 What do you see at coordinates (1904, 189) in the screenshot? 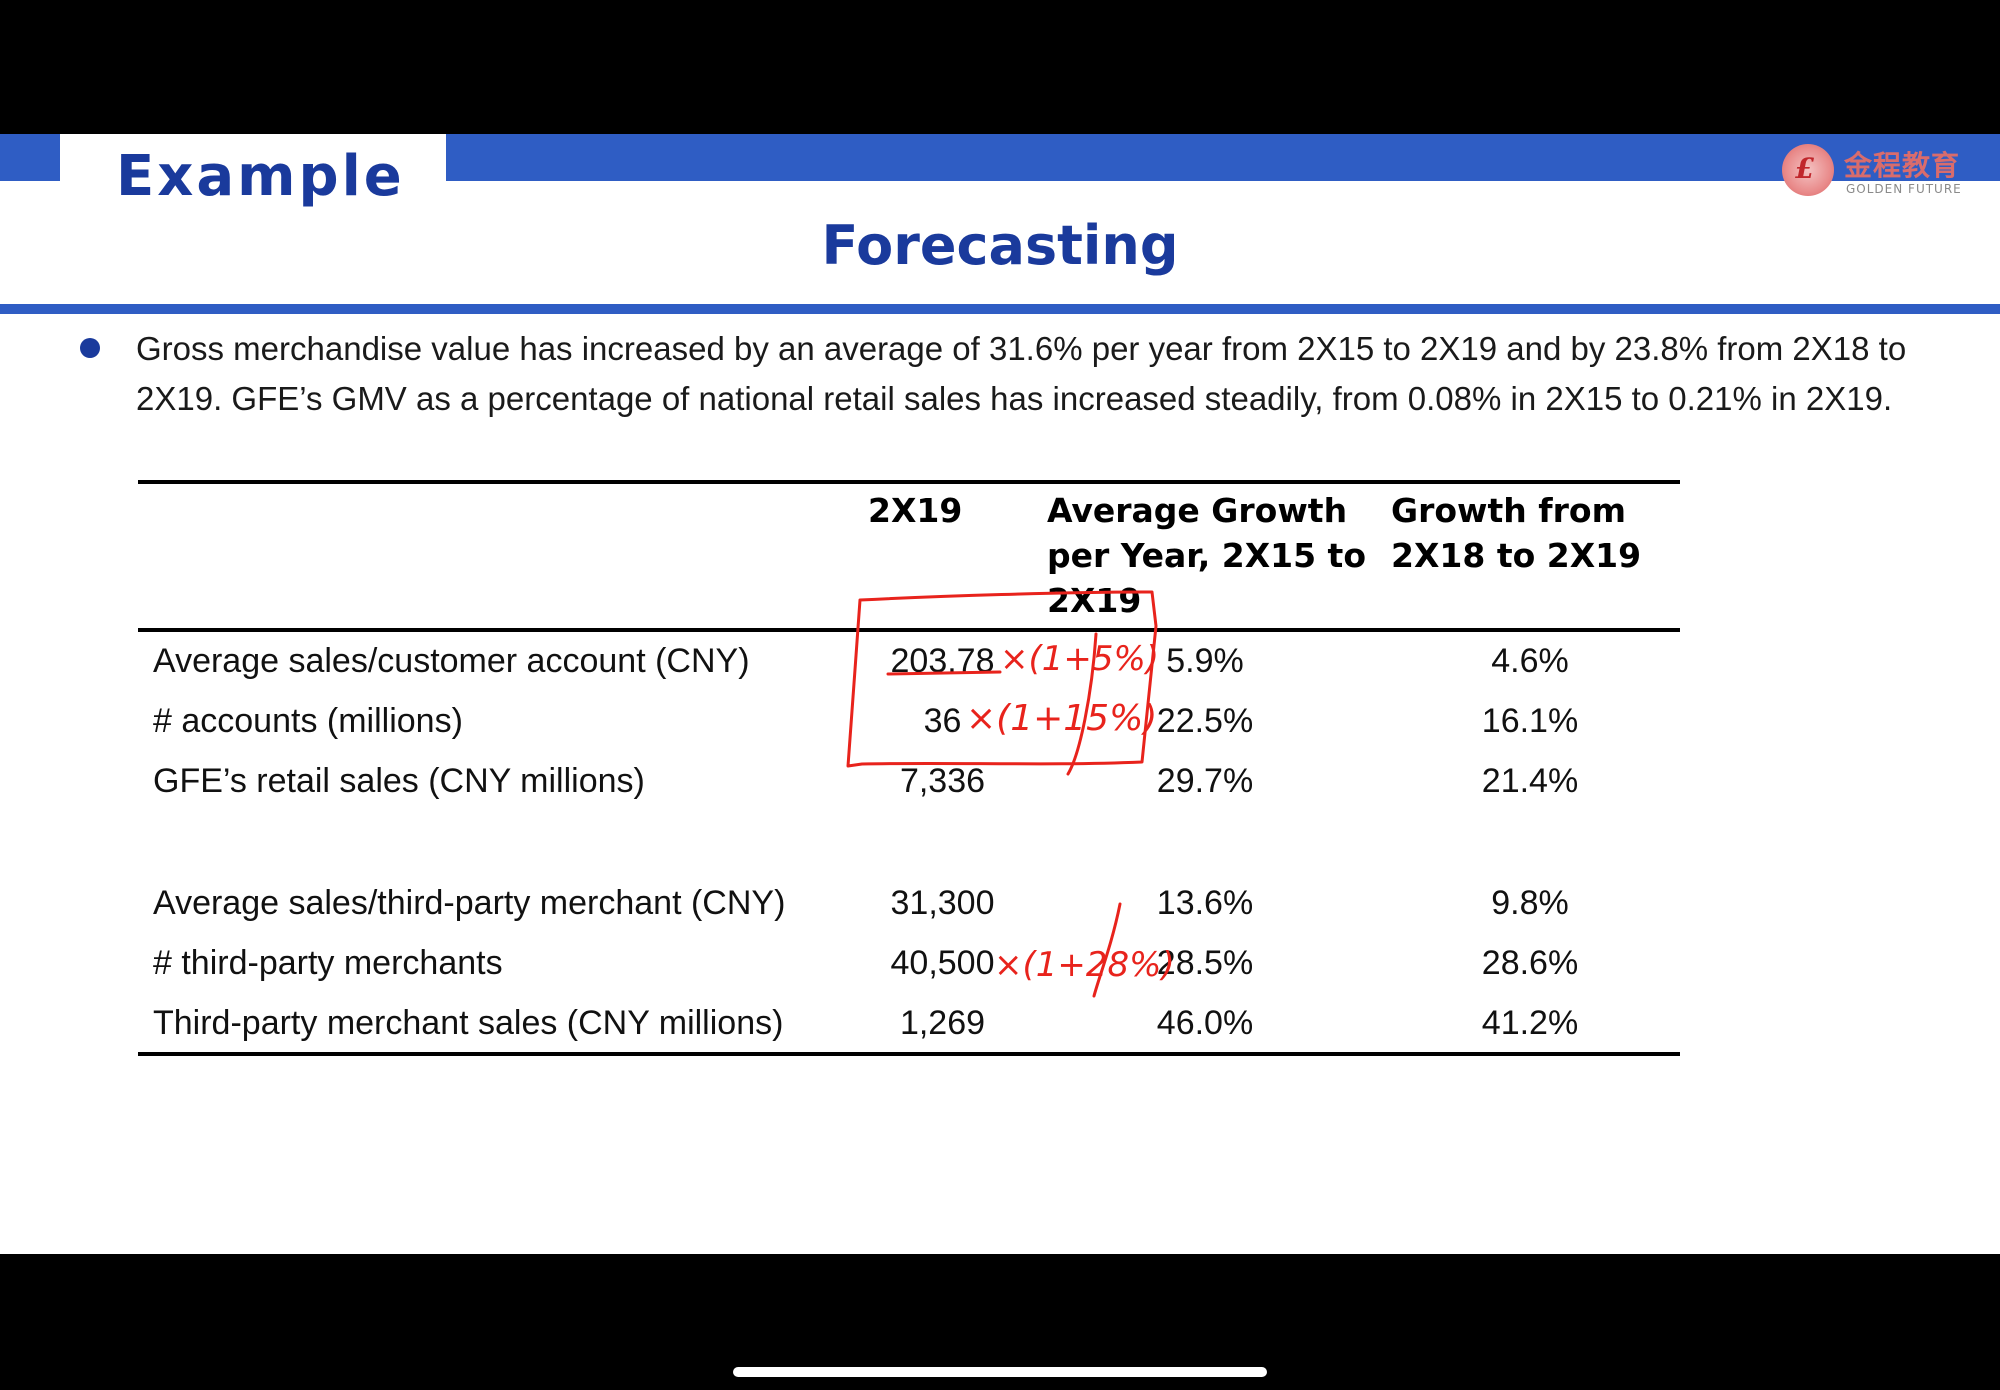
I see `logo-english-text: GOLDEN FUTURE` at bounding box center [1904, 189].